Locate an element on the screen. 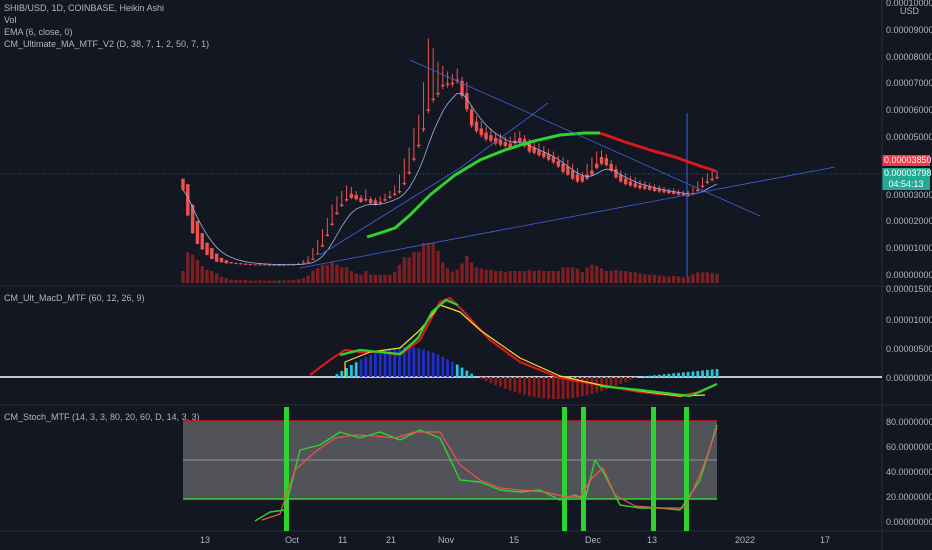 Image resolution: width=932 pixels, height=550 pixels. stoch-axis-label: 40.00000000 is located at coordinates (909, 472).